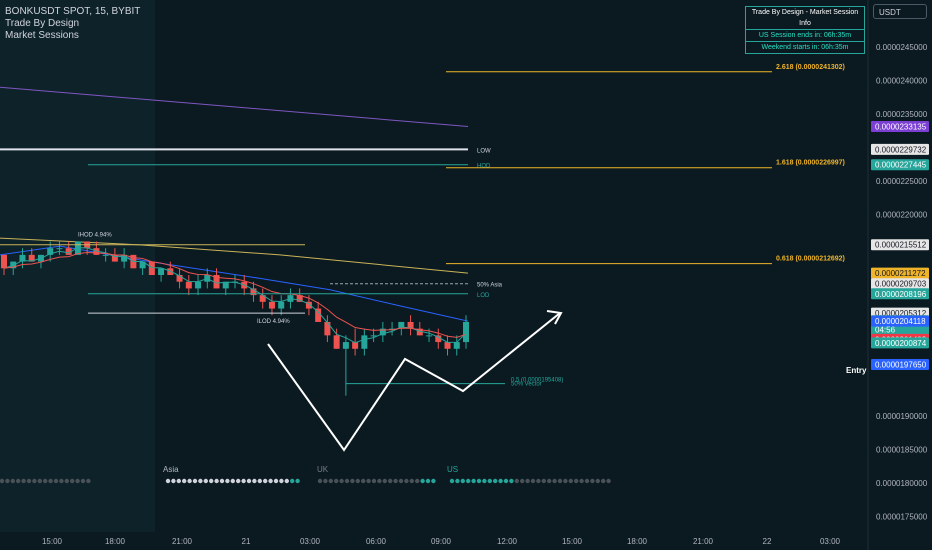 Image resolution: width=932 pixels, height=550 pixels. Describe the element at coordinates (902, 181) in the screenshot. I see `y-tick-label: 0.0000225000` at that location.